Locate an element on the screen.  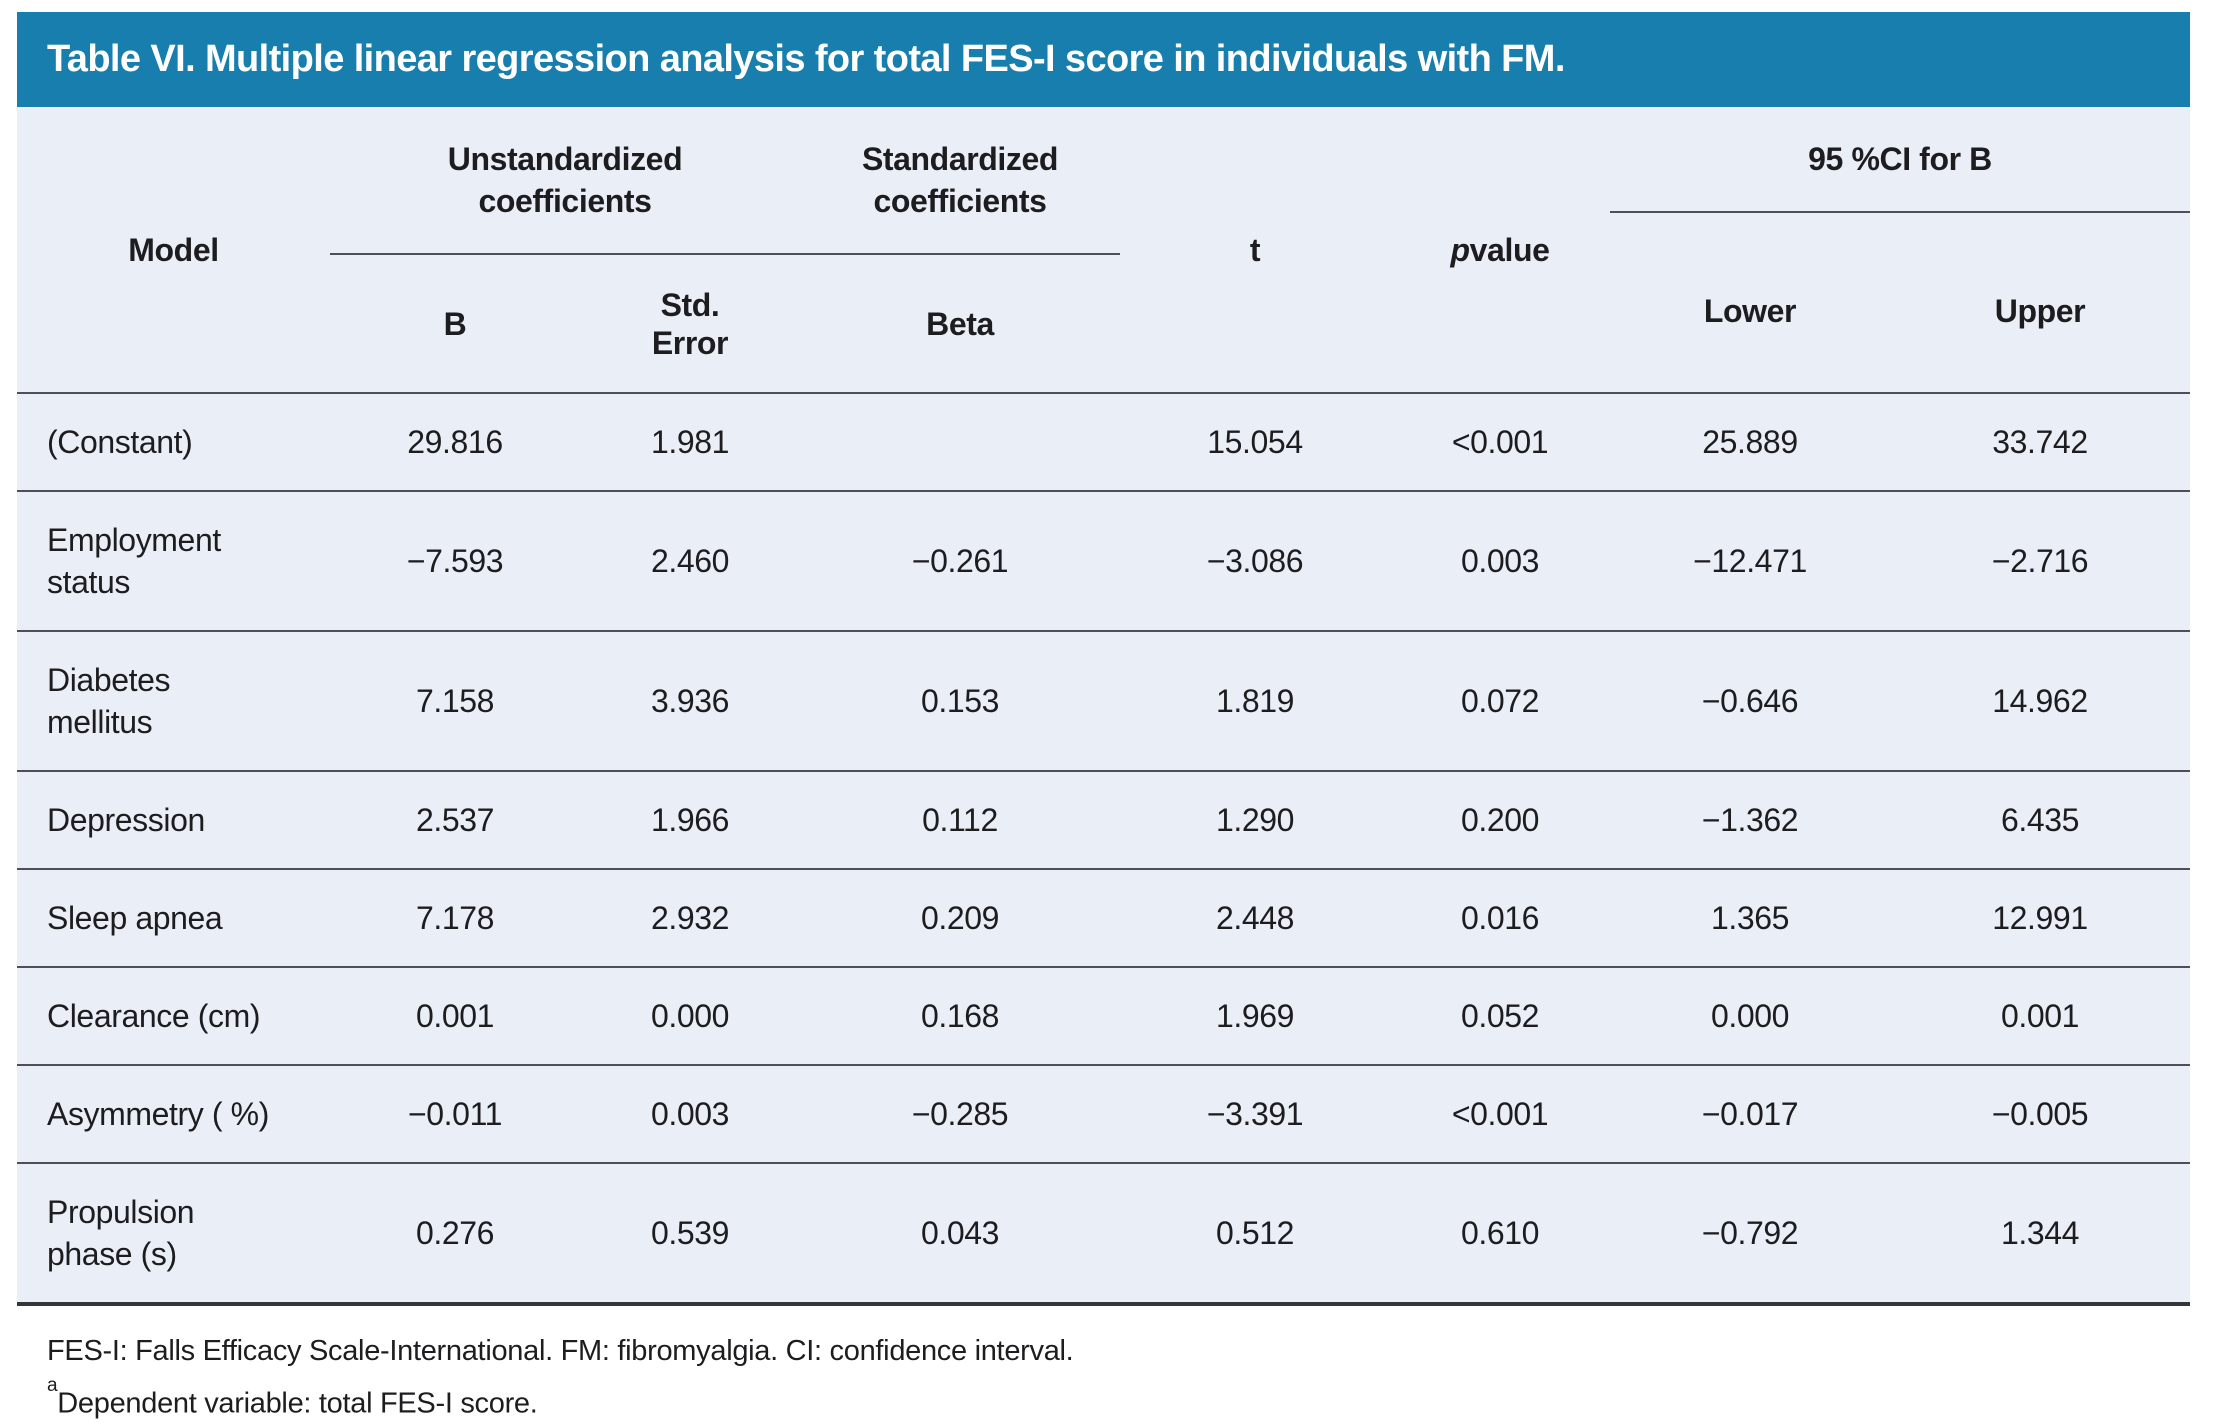
row-label: Propulsion phase (s) is located at coordinates (121, 1233).